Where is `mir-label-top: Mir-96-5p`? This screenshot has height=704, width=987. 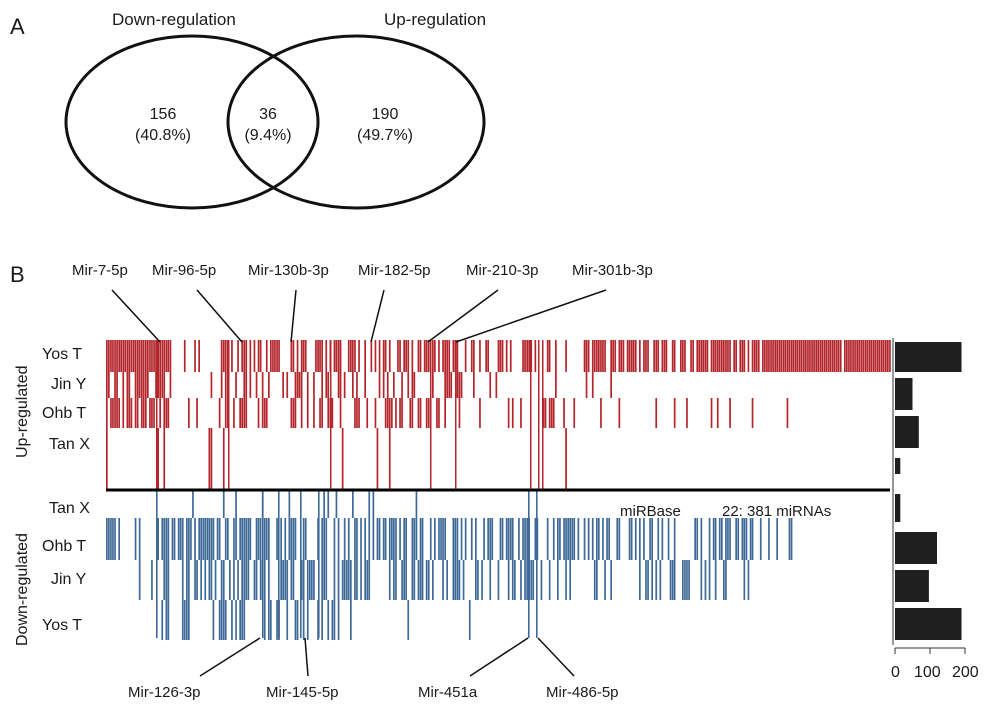
mir-label-top: Mir-96-5p is located at coordinates (184, 270).